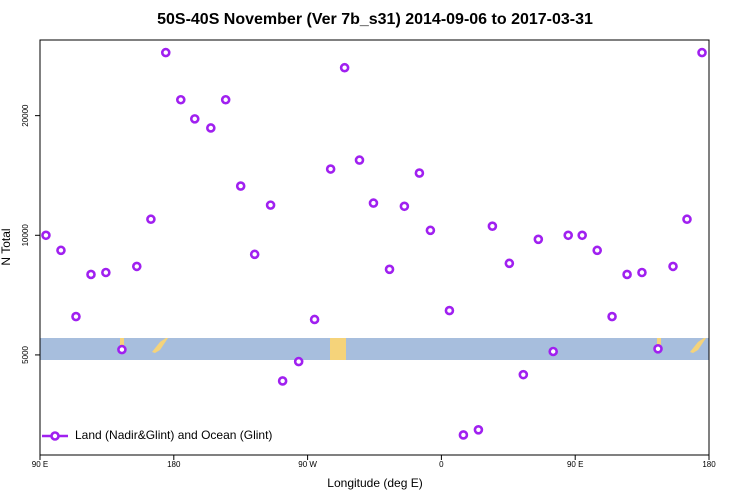  What do you see at coordinates (374, 483) in the screenshot?
I see `x-axis-label: Longitude (deg E)` at bounding box center [374, 483].